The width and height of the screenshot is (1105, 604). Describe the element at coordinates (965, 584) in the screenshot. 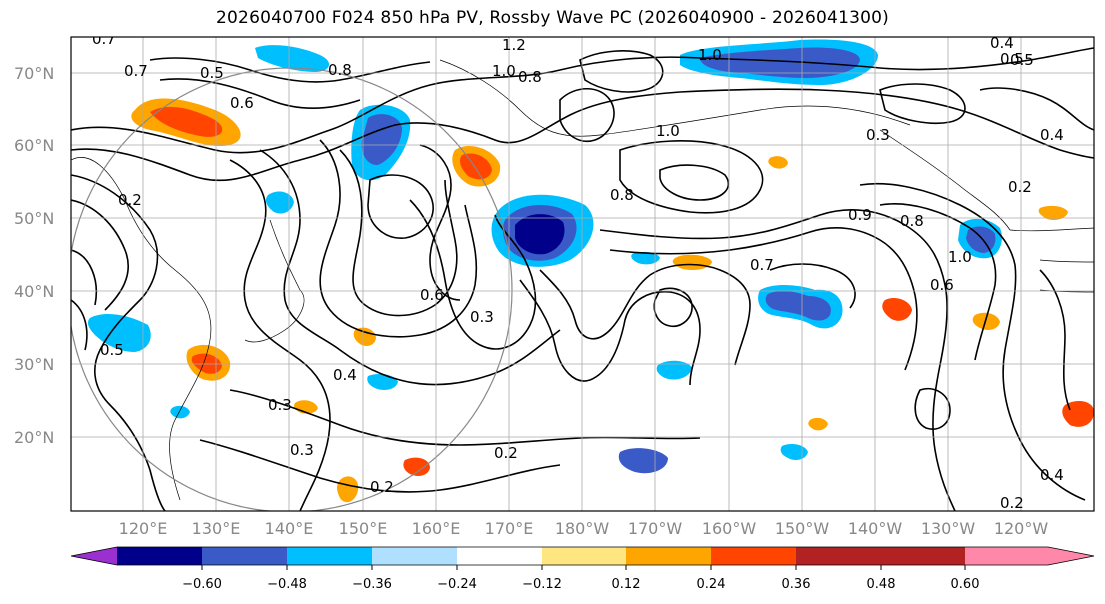

I see `colorbar-tick-label: 0.60` at that location.